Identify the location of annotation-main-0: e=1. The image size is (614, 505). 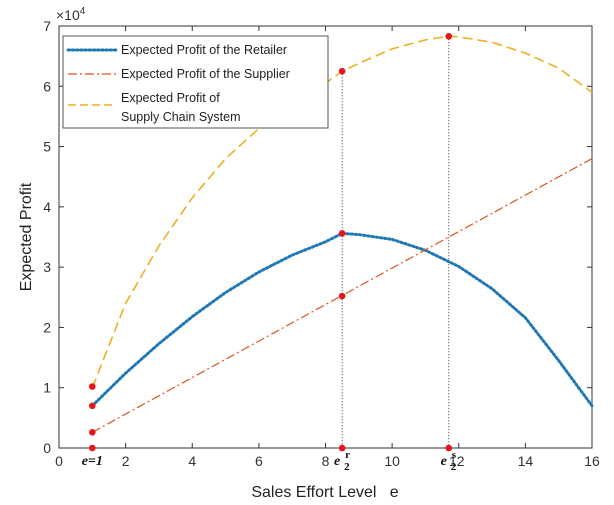
(92, 461).